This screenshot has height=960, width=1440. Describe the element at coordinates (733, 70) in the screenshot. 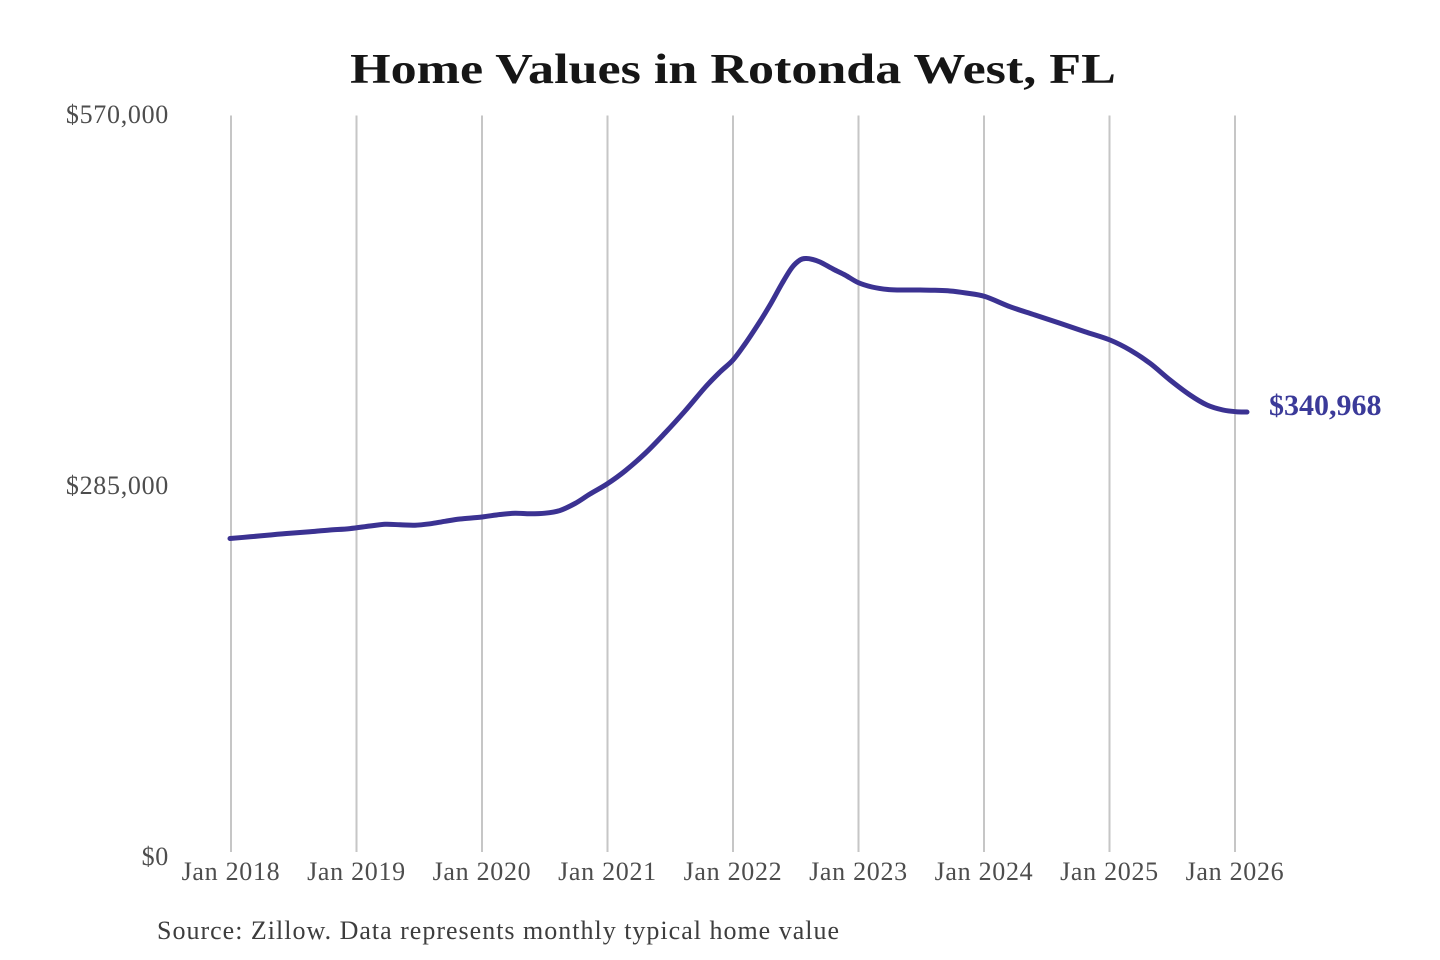

I see `svg-text:Home Values in Rotonda West, F: Home Values in Rotonda West, FL` at that location.